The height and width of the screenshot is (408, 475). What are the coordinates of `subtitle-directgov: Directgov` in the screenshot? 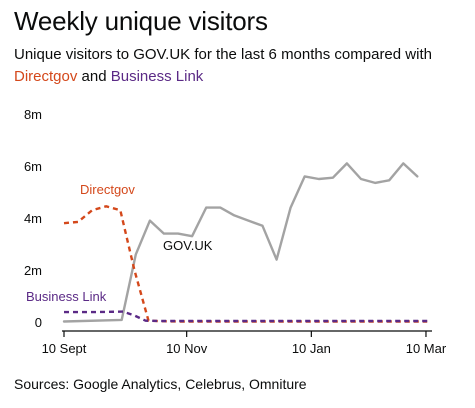 It's located at (46, 76).